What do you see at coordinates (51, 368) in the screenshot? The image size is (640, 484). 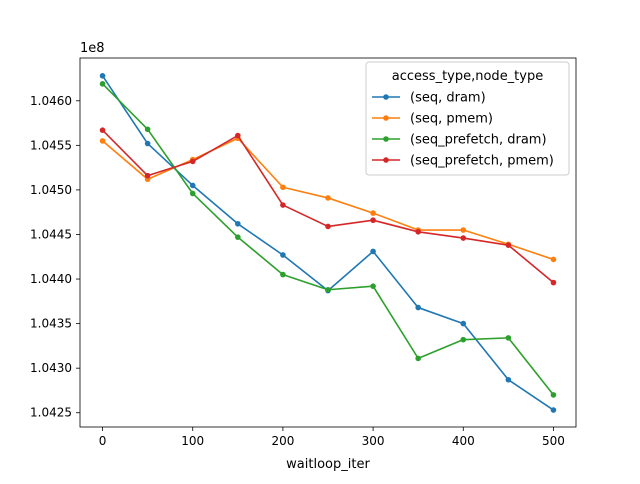 I see `y-tick-label: 1.0430` at bounding box center [51, 368].